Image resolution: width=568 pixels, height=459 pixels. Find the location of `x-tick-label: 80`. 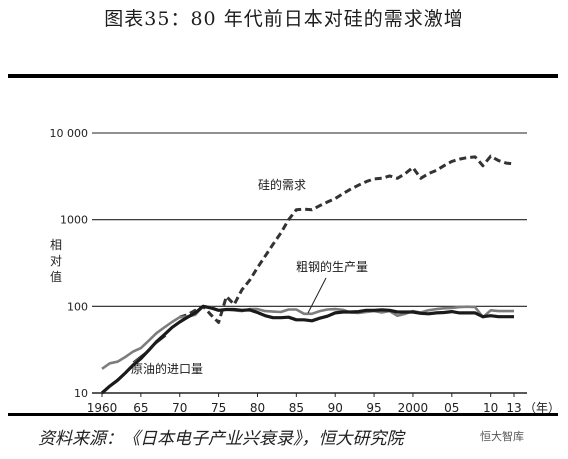

x-tick-label: 80 is located at coordinates (257, 408).